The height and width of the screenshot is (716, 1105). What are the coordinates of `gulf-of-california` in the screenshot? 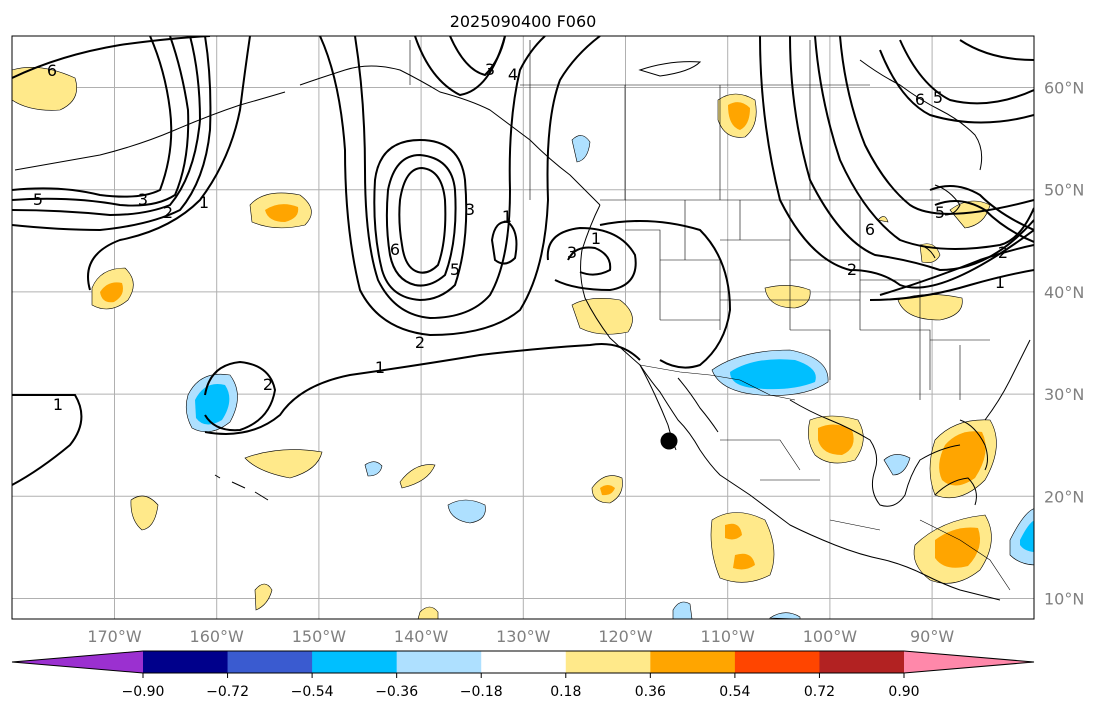 It's located at (698, 405).